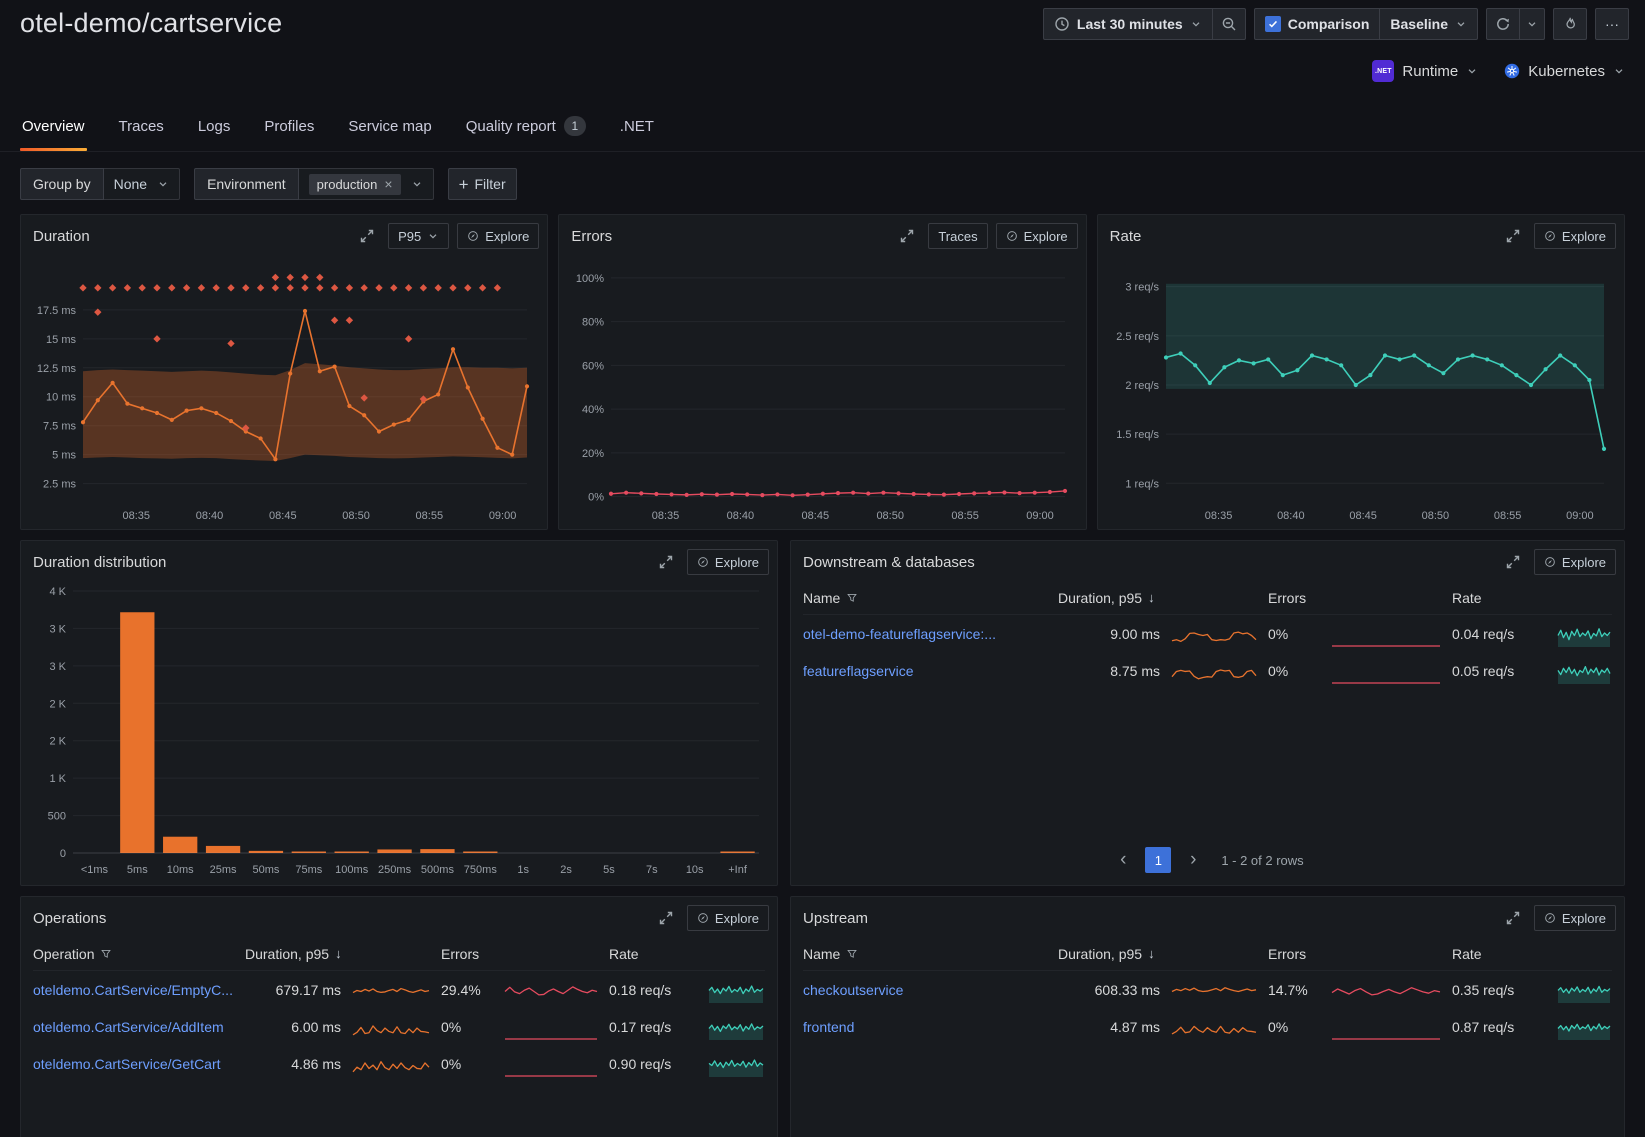 Image resolution: width=1645 pixels, height=1137 pixels. I want to click on flame-graph-button, so click(1570, 24).